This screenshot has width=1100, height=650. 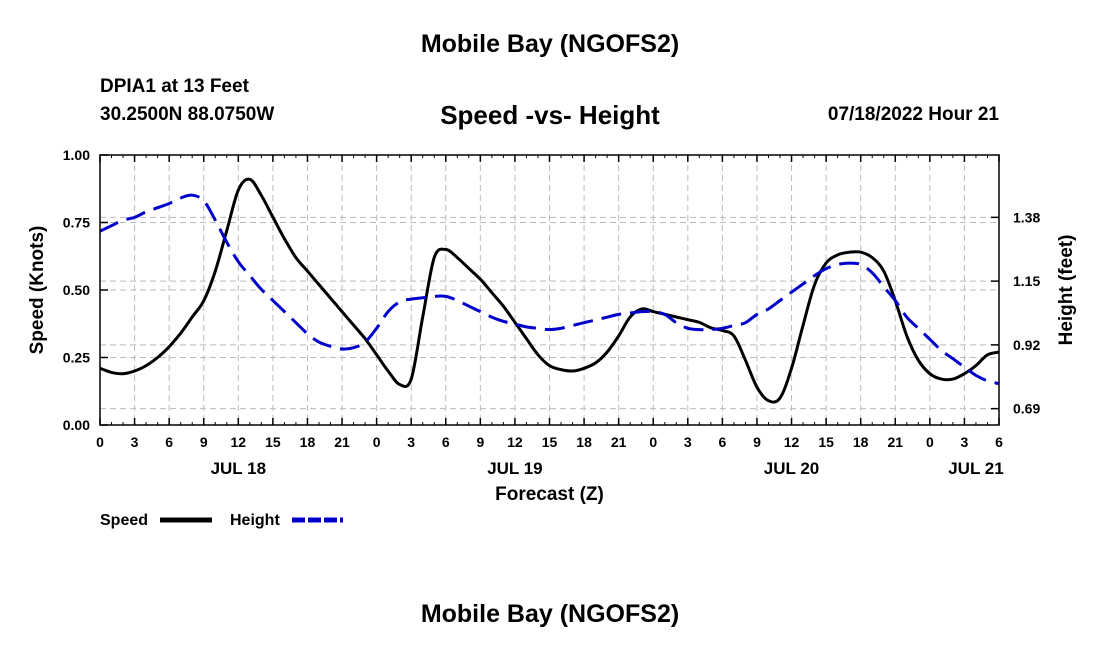 I want to click on y2-tick-label: 1.38, so click(x=1026, y=217).